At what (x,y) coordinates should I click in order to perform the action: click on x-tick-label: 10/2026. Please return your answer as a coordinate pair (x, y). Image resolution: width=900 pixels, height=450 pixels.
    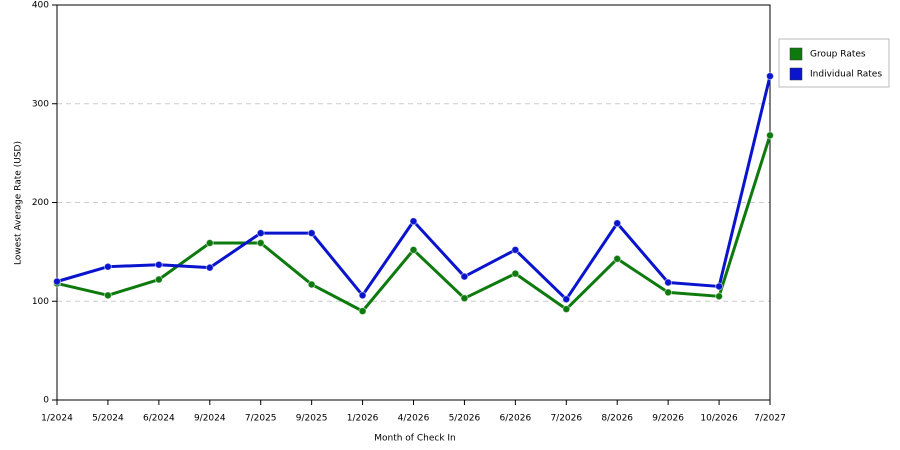
    Looking at the image, I should click on (719, 419).